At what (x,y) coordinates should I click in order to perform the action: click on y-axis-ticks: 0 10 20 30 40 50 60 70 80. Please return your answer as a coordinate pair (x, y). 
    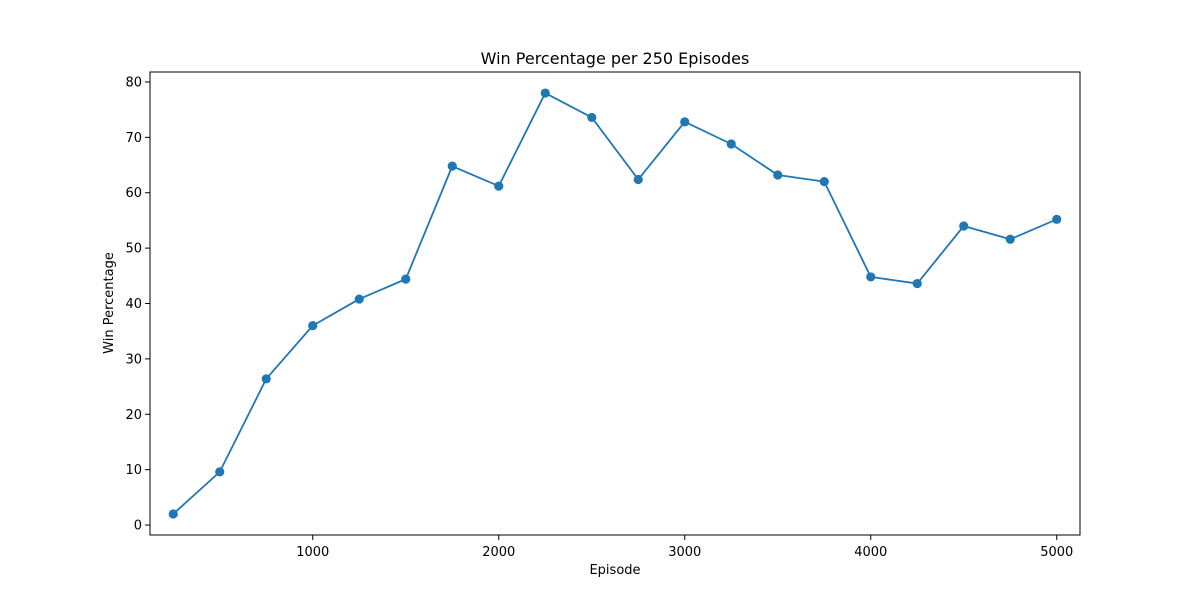
    Looking at the image, I should click on (137, 304).